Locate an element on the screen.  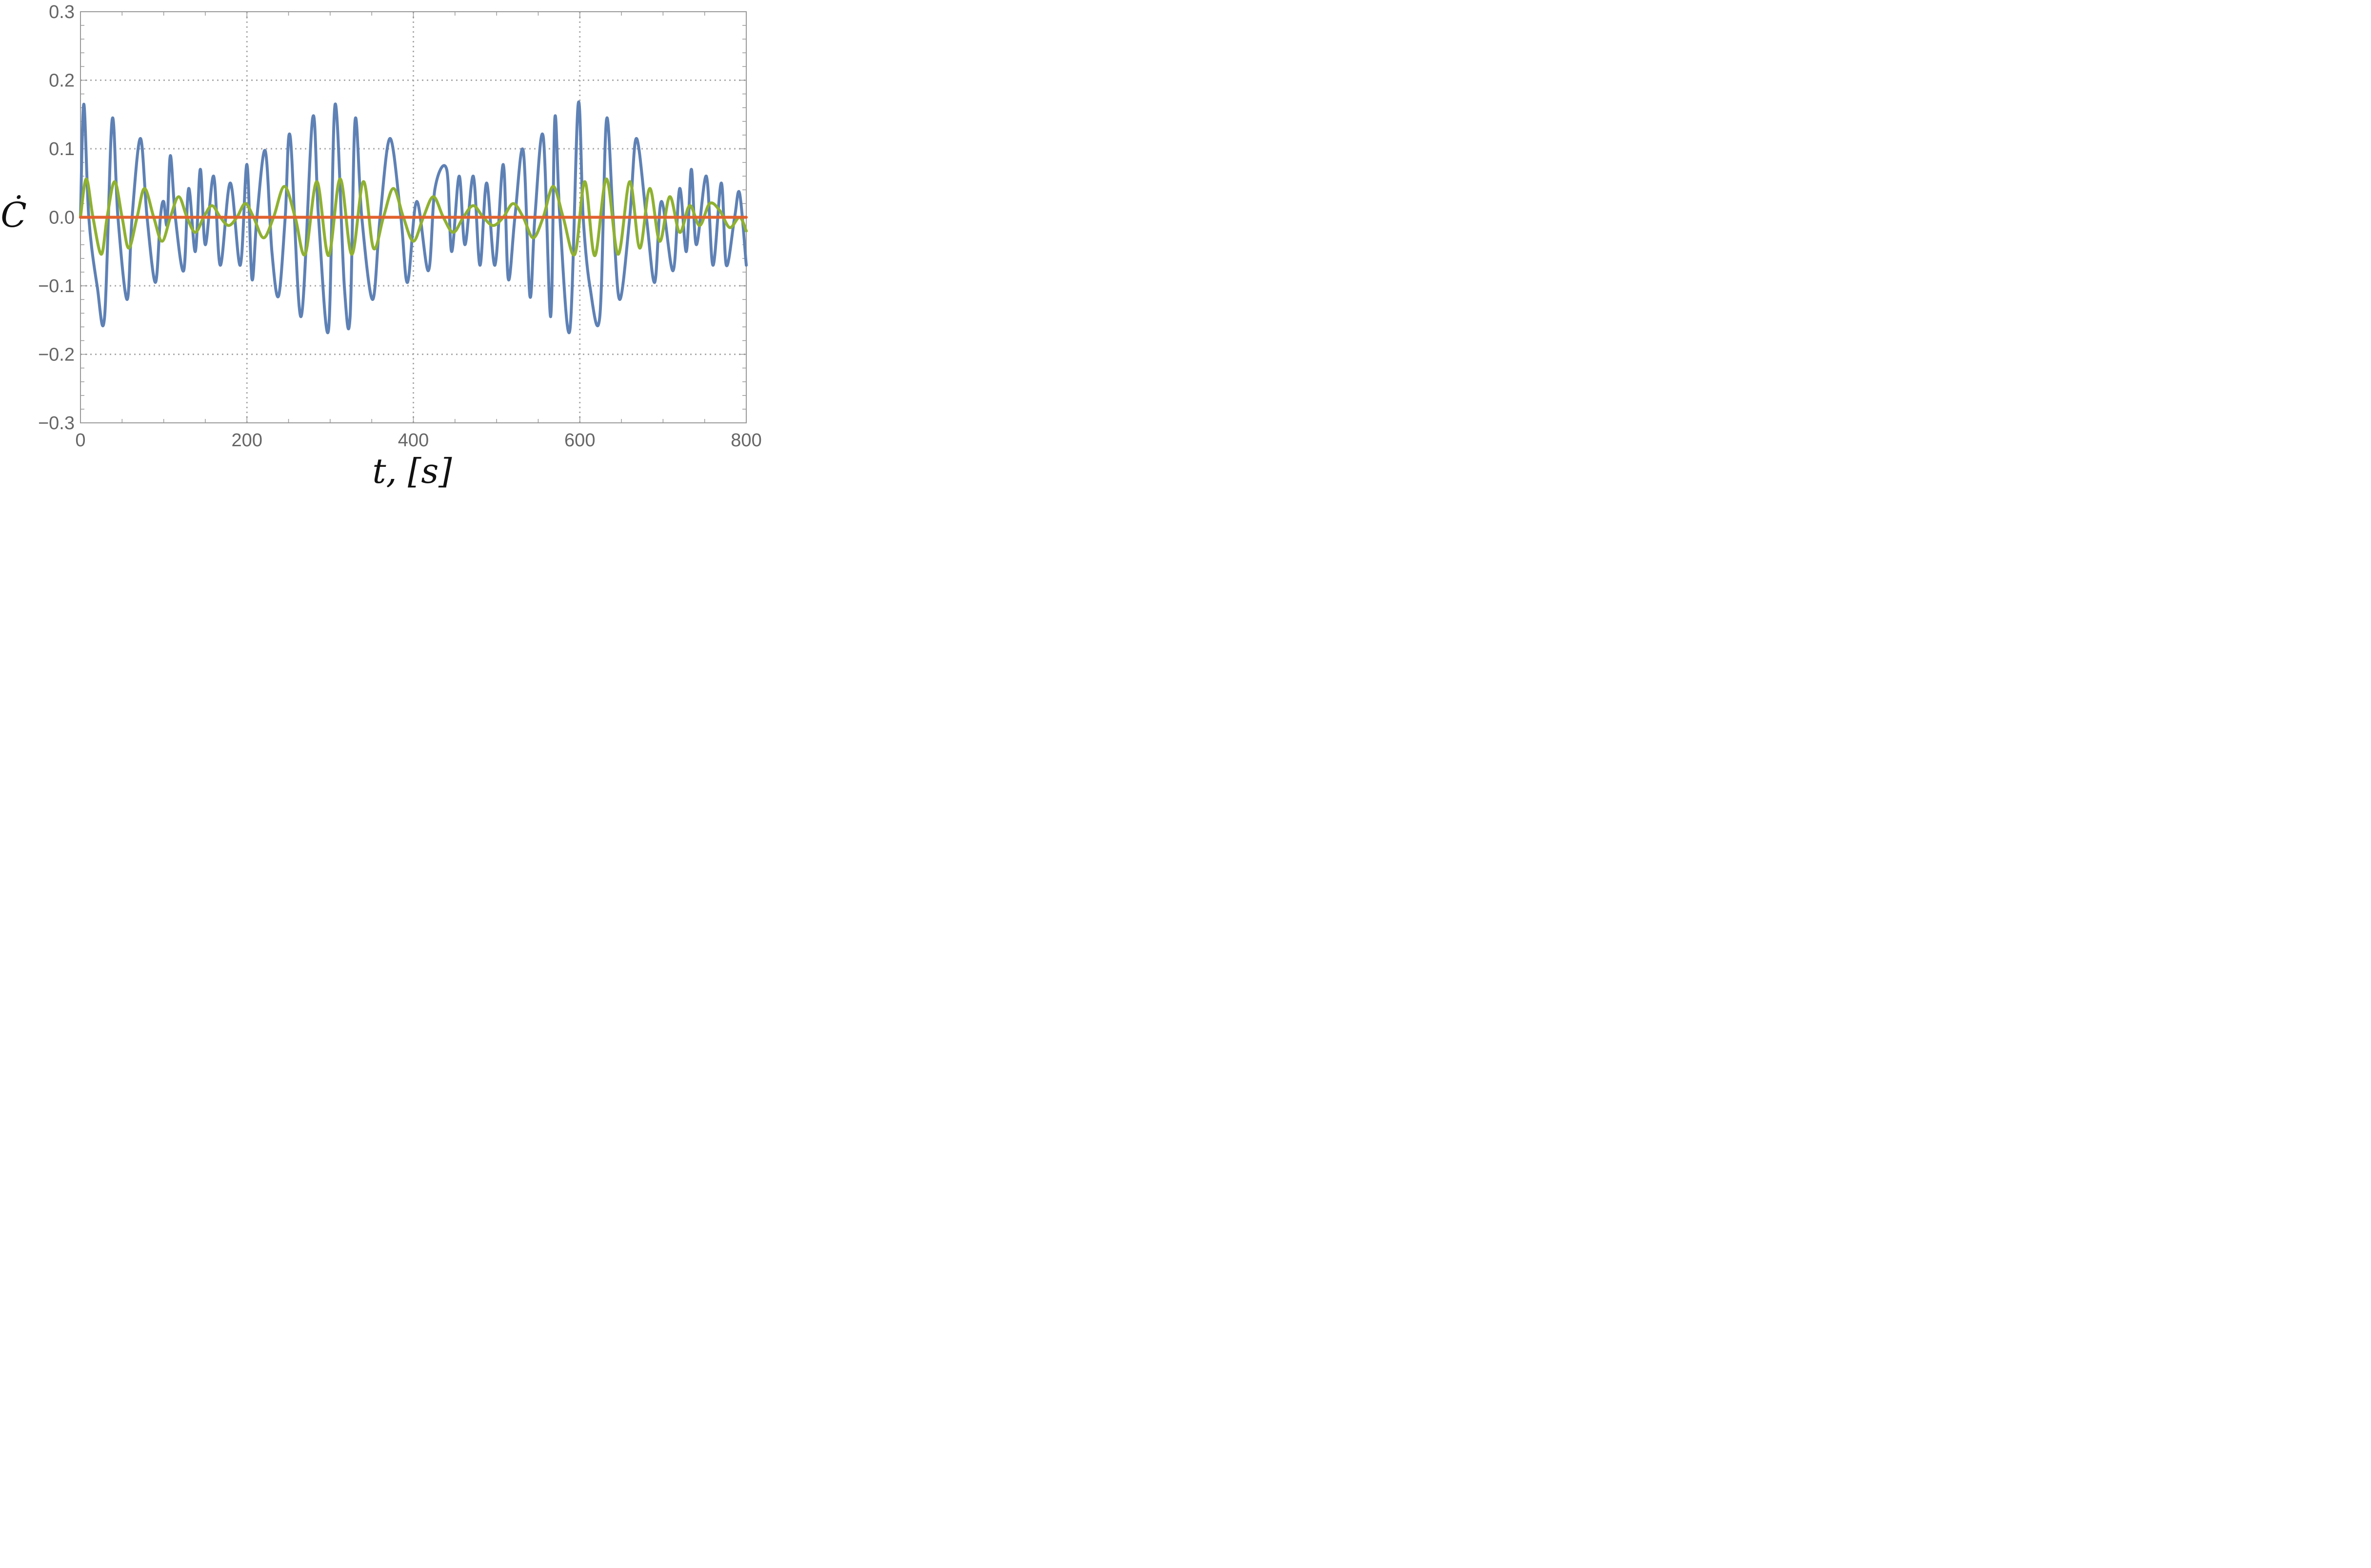
y-tick-label: −0.1 is located at coordinates (56, 286).